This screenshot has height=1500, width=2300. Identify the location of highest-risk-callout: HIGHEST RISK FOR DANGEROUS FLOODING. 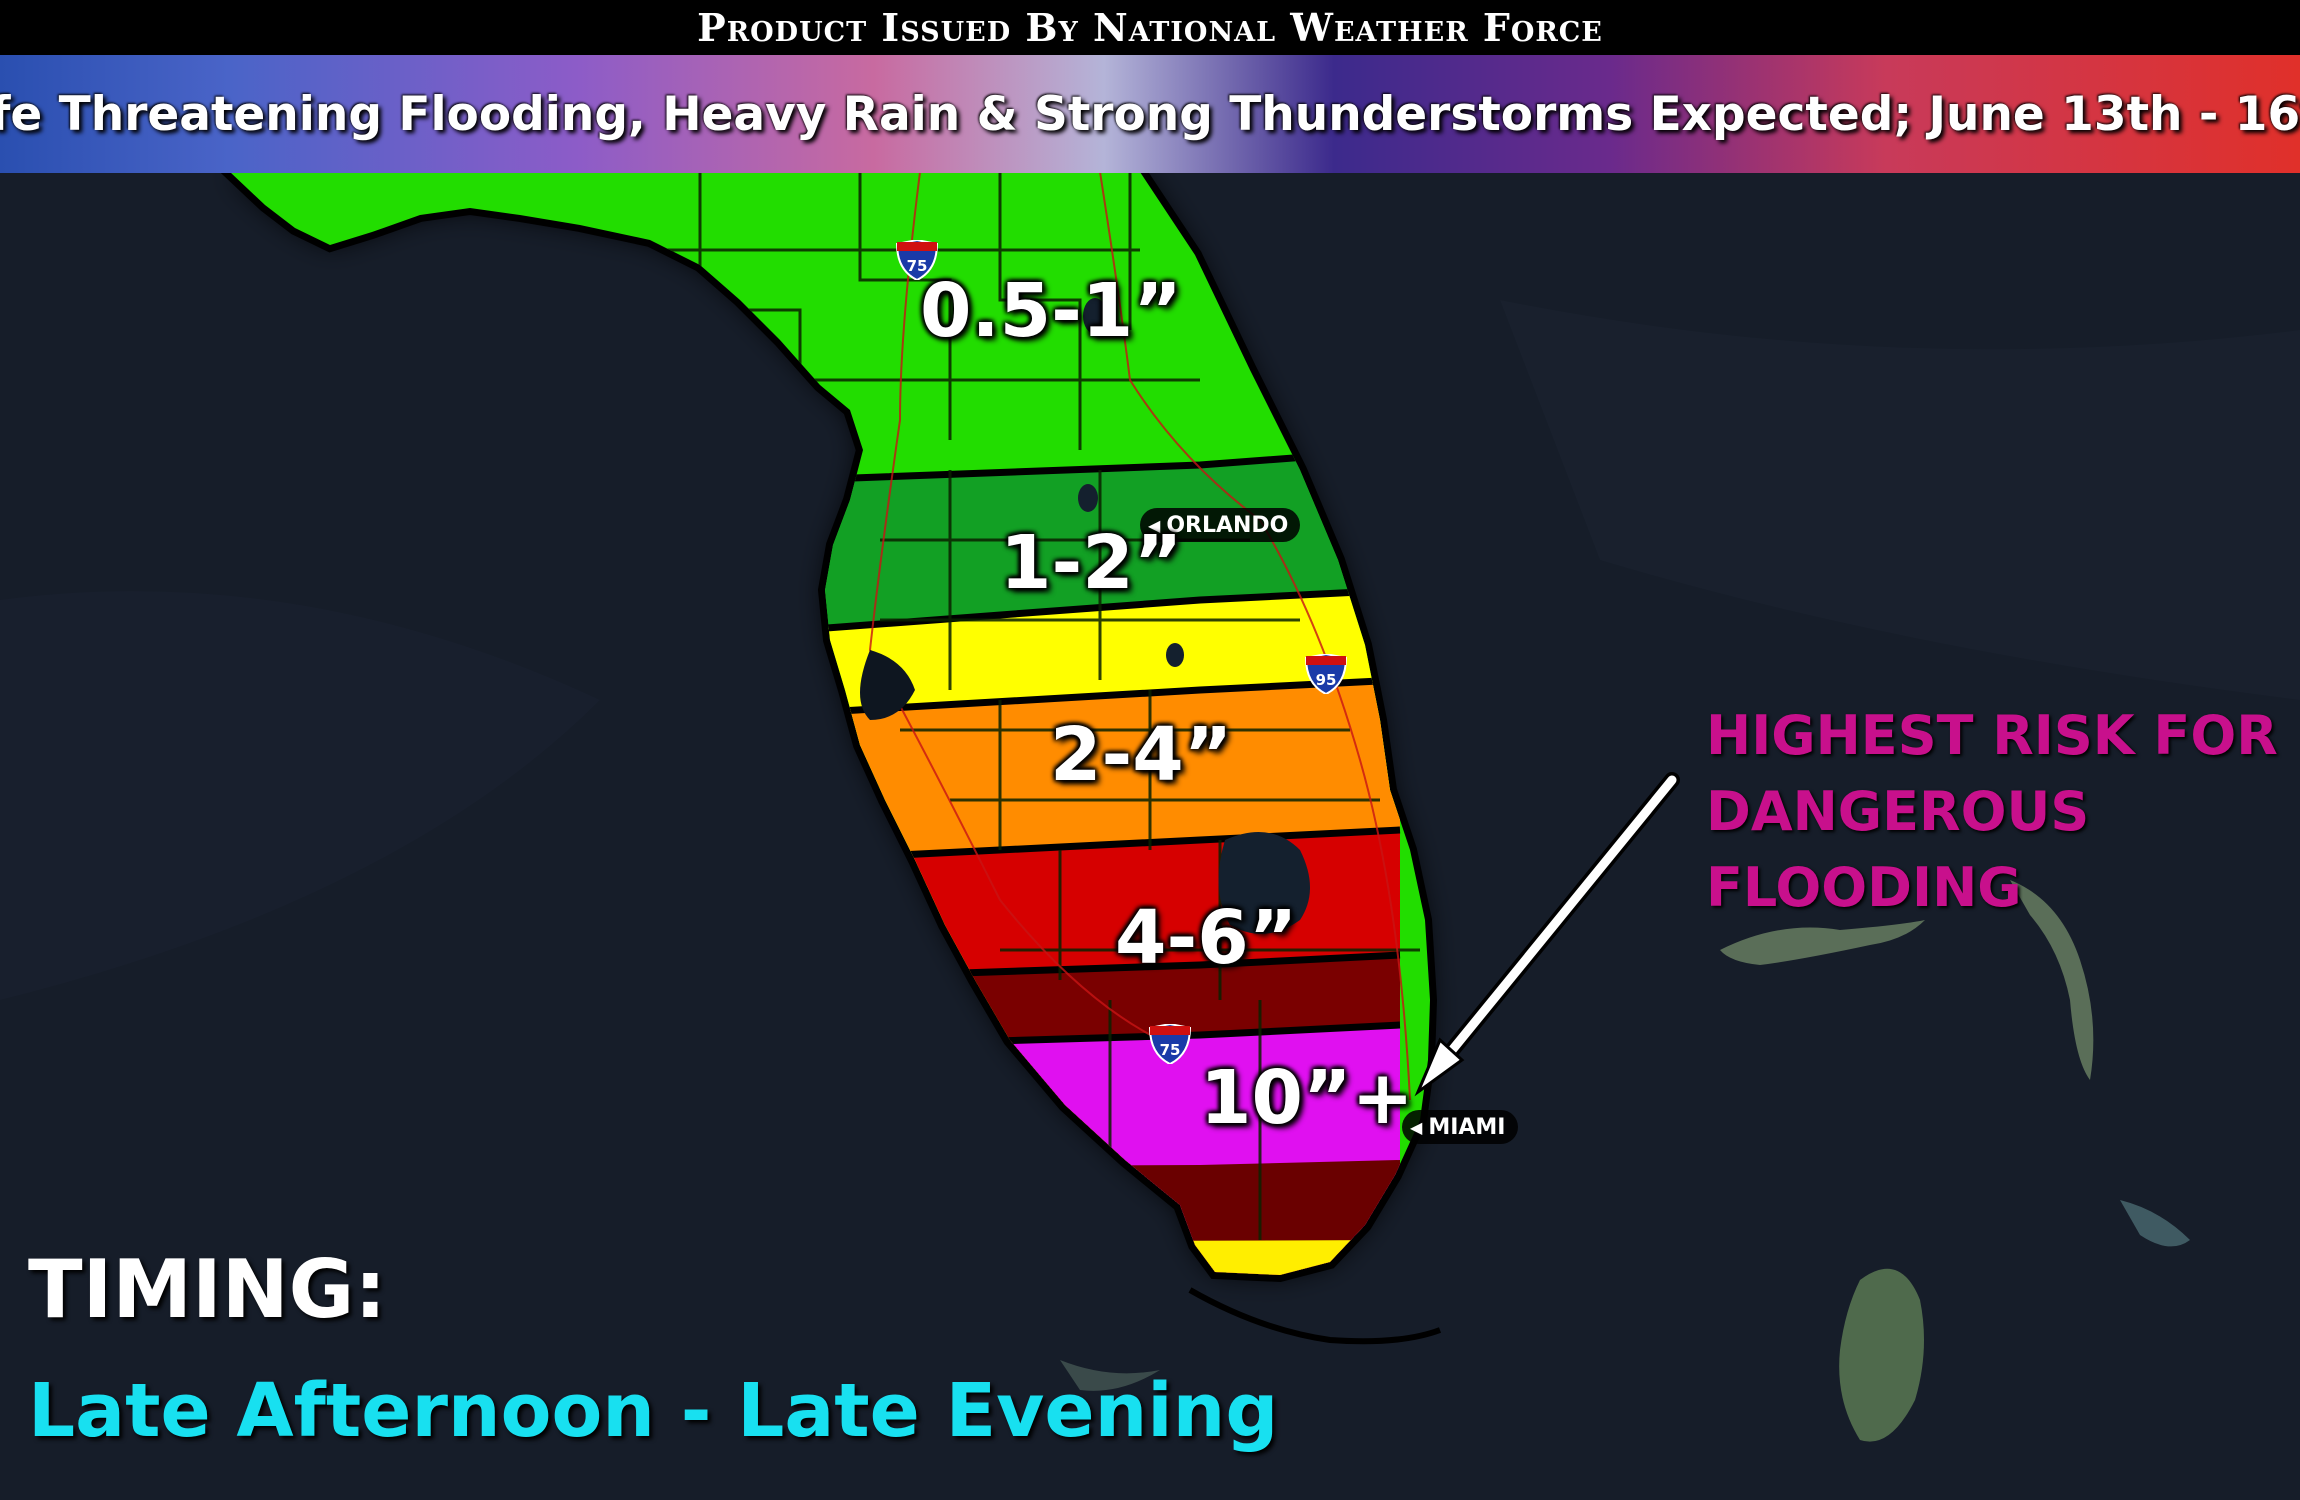
(1992, 812).